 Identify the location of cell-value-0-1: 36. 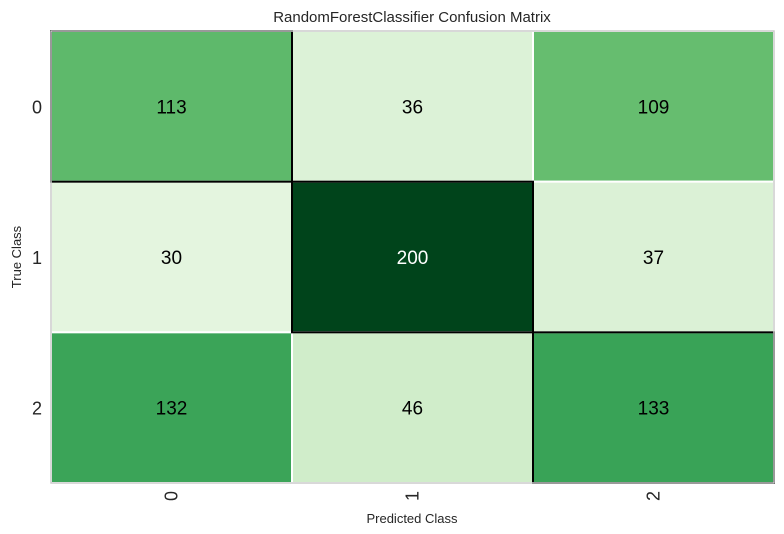
(412, 107).